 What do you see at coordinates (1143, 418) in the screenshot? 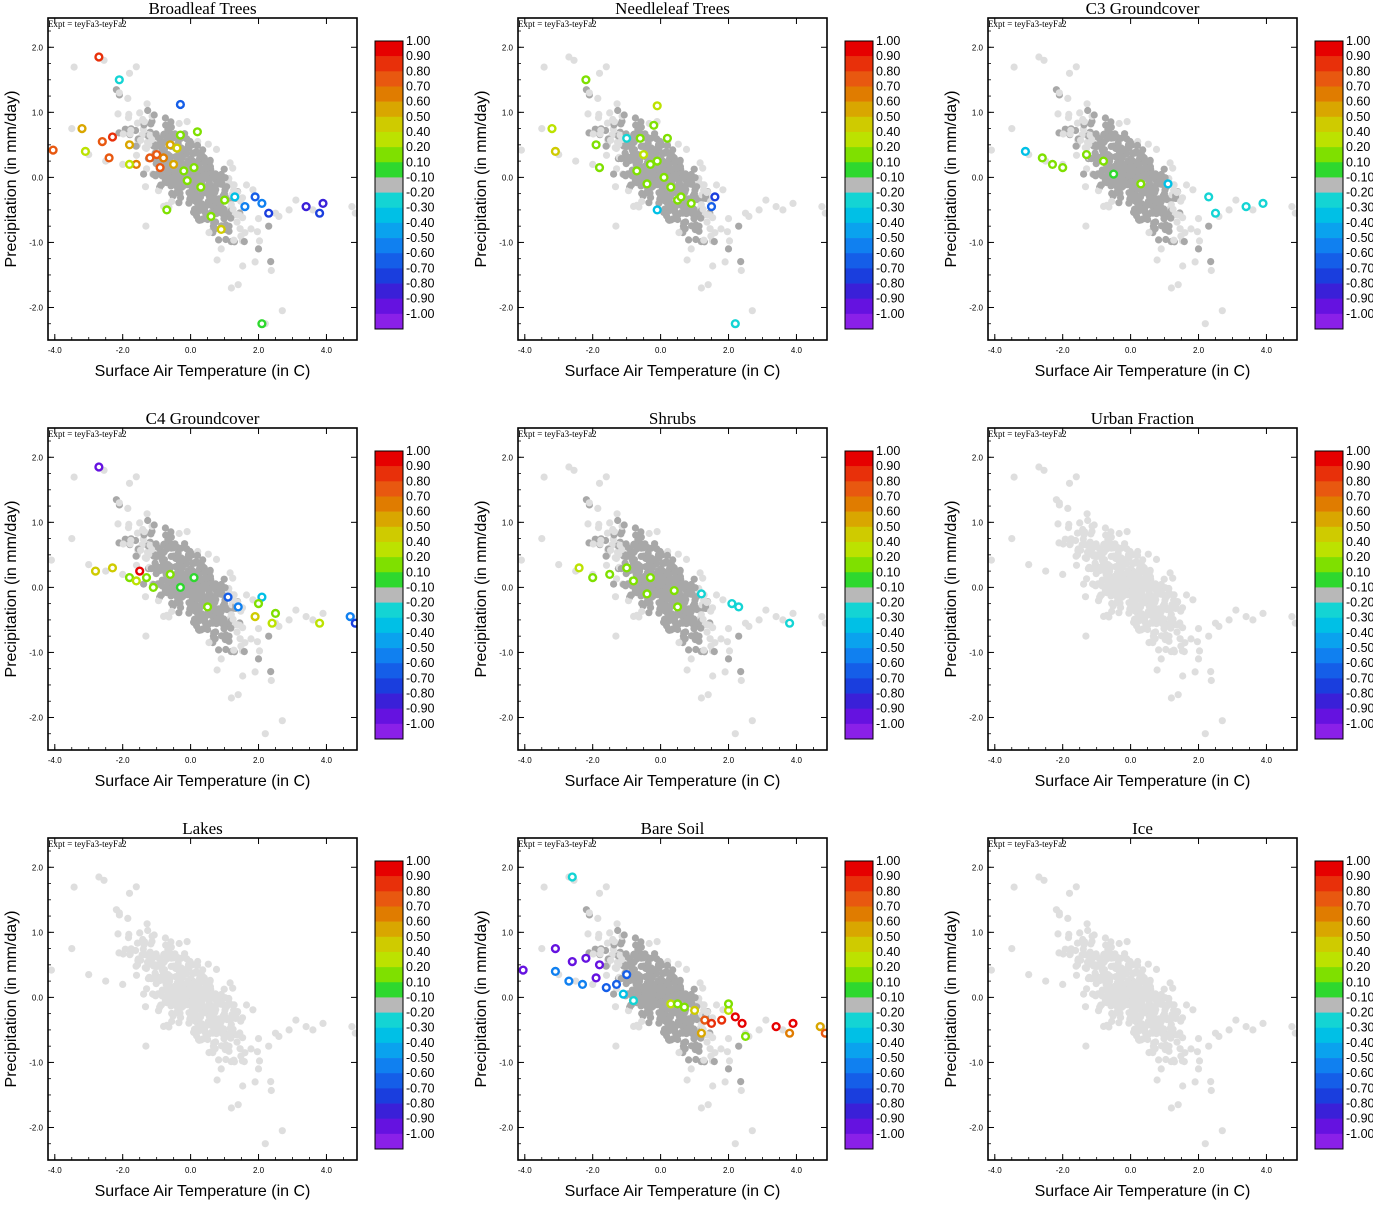
I see `panel-title: Urban Fraction` at bounding box center [1143, 418].